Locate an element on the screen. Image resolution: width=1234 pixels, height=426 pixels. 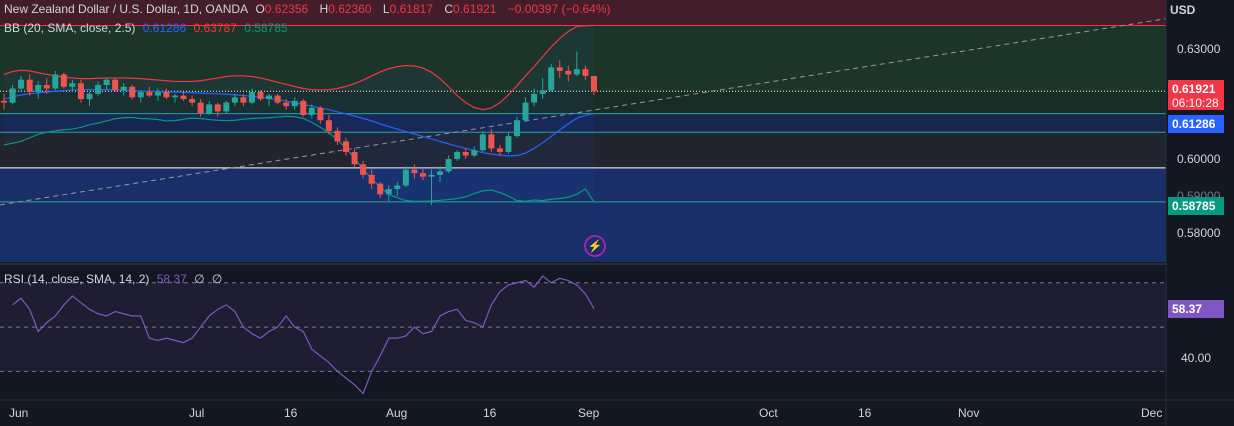
price-change: −0.00397 (−0.64%) is located at coordinates (559, 9).